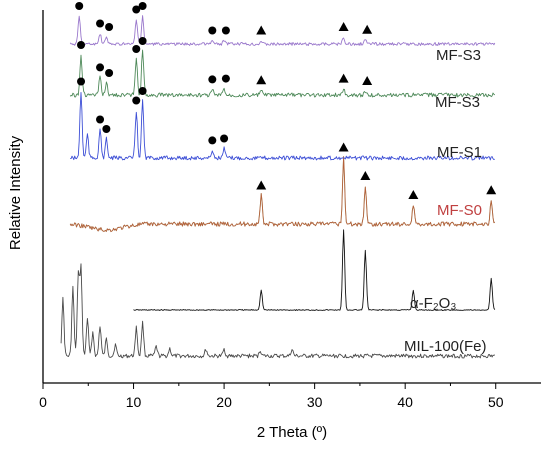 This screenshot has height=450, width=550. What do you see at coordinates (459, 210) in the screenshot?
I see `series-label: MF-S0` at bounding box center [459, 210].